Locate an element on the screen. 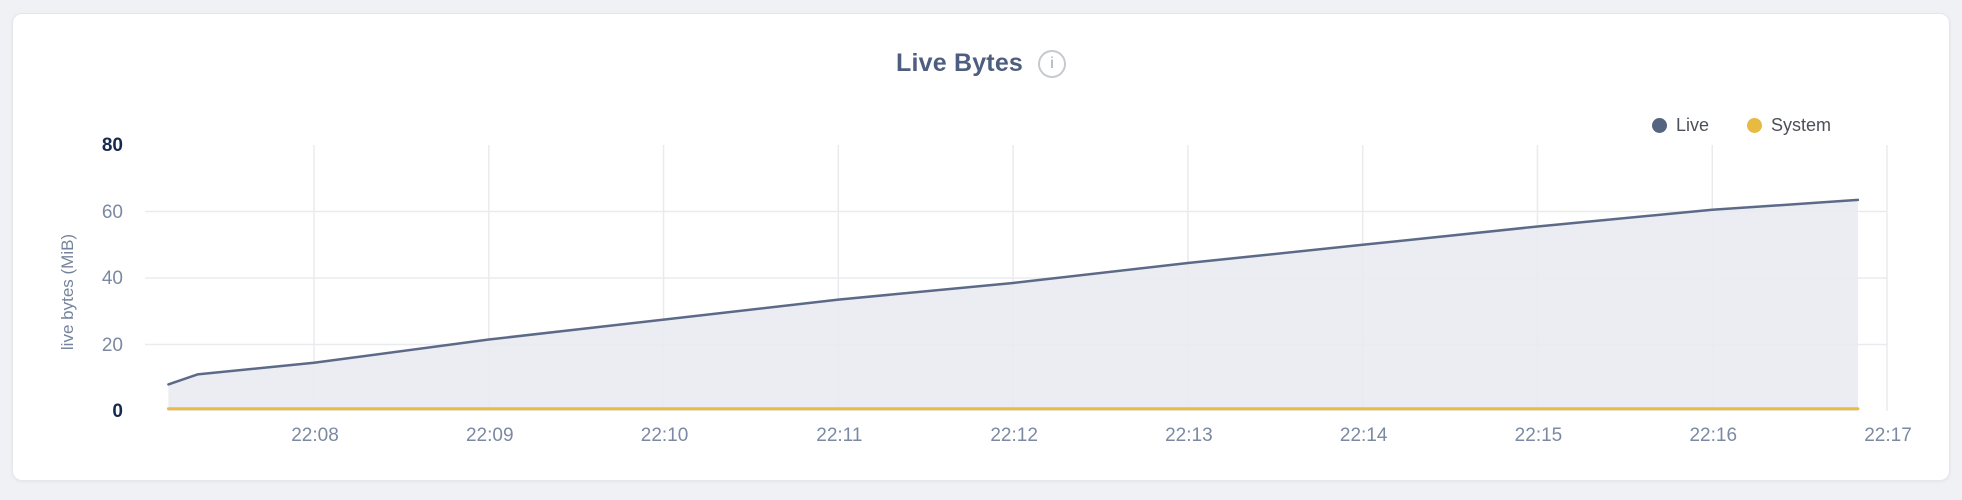 This screenshot has height=500, width=1962. x-tick-label: 22:09 is located at coordinates (489, 435).